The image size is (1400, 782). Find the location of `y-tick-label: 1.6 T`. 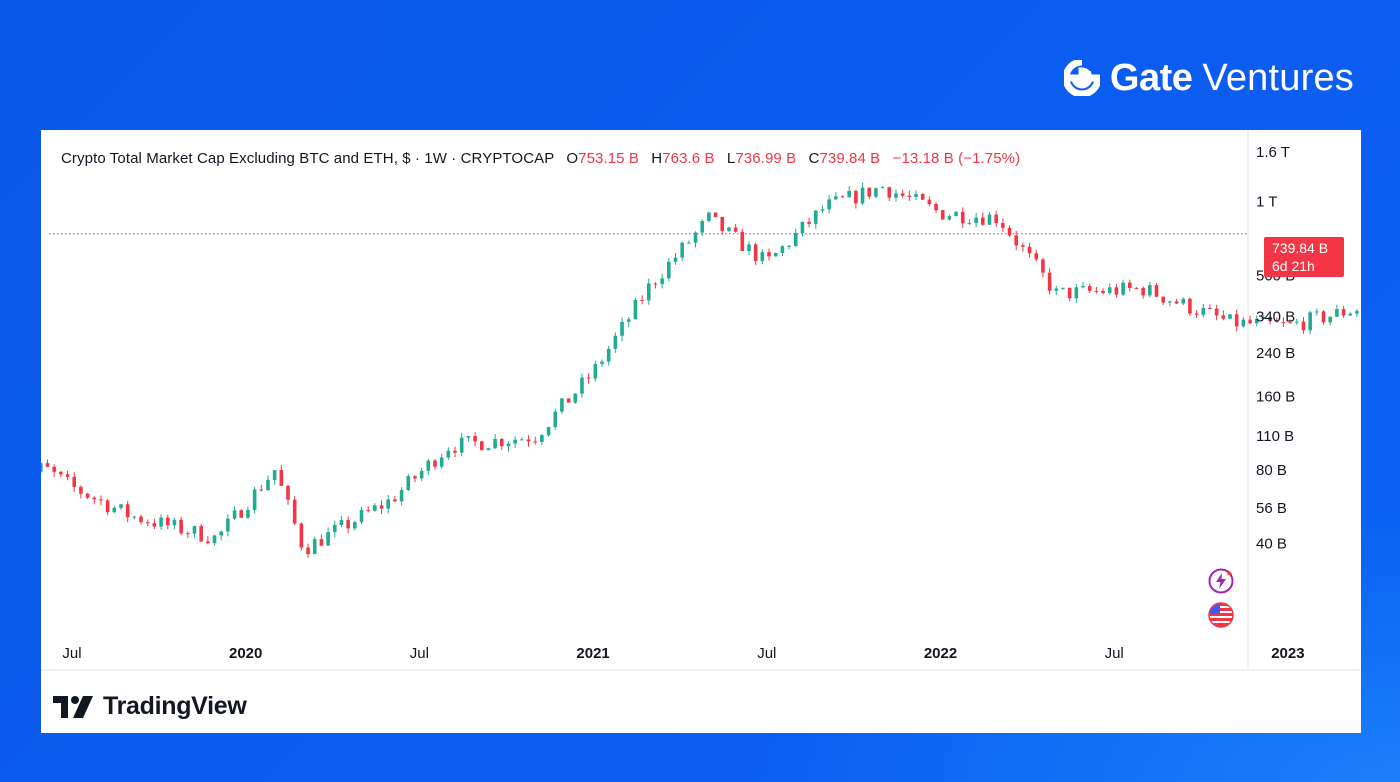

y-tick-label: 1.6 T is located at coordinates (1273, 152).